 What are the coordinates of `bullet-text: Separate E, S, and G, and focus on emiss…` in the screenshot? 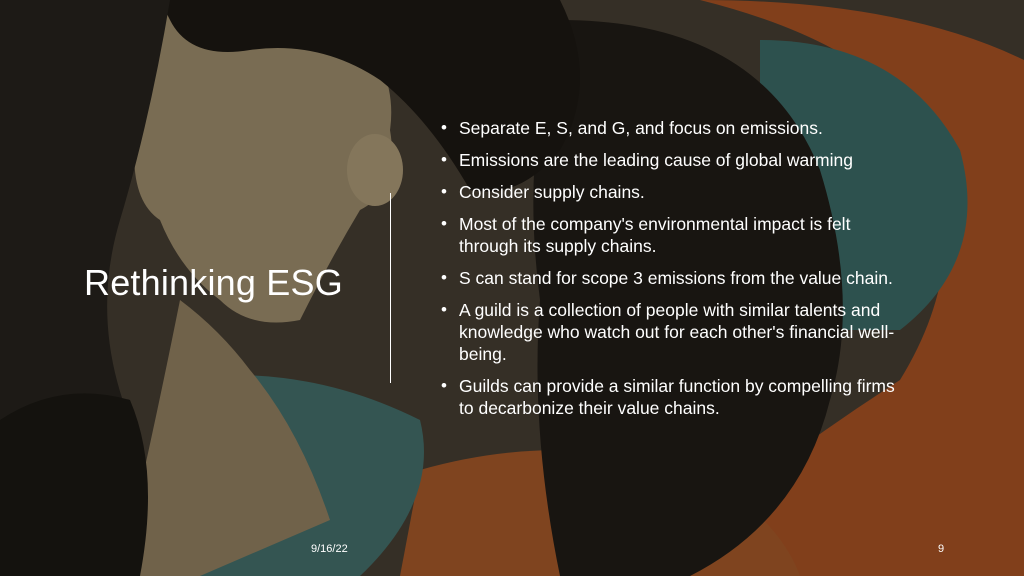 It's located at (641, 128).